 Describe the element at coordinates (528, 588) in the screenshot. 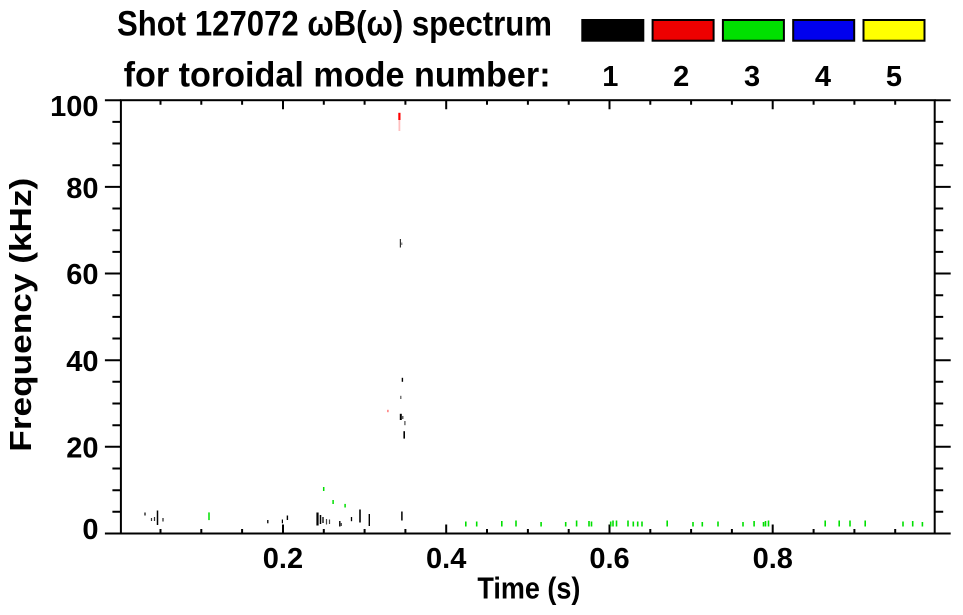

I see `svg-text: Time (s)` at that location.